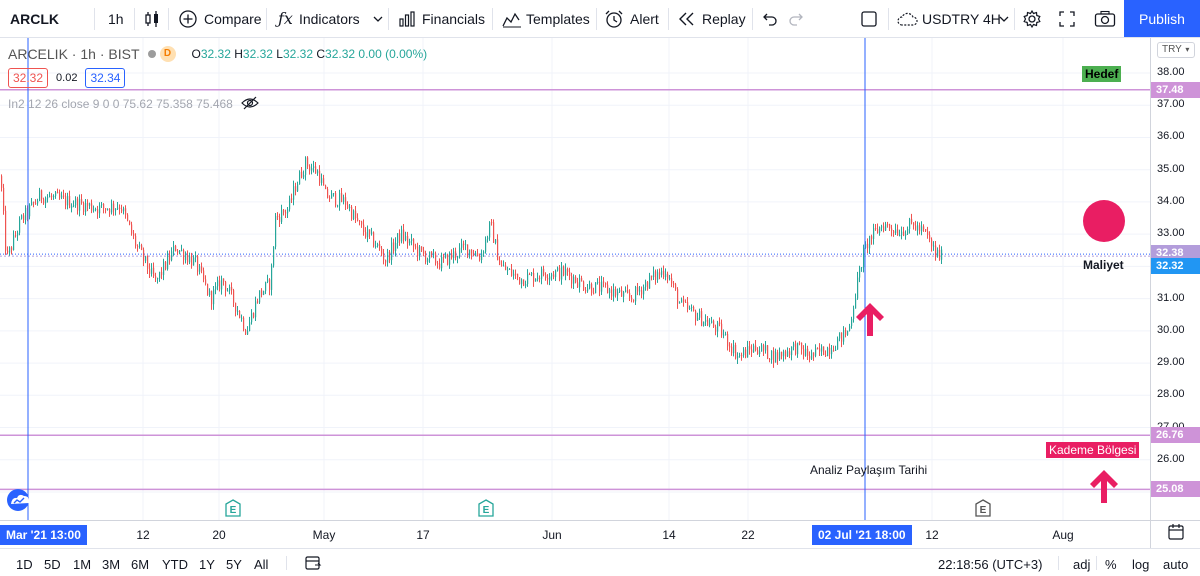  What do you see at coordinates (111, 564) in the screenshot?
I see `range-button-3m: 3M` at bounding box center [111, 564].